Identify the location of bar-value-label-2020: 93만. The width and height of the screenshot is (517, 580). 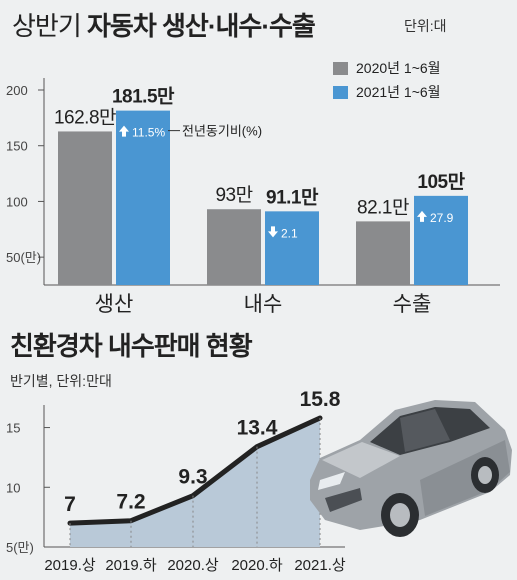
(233, 195).